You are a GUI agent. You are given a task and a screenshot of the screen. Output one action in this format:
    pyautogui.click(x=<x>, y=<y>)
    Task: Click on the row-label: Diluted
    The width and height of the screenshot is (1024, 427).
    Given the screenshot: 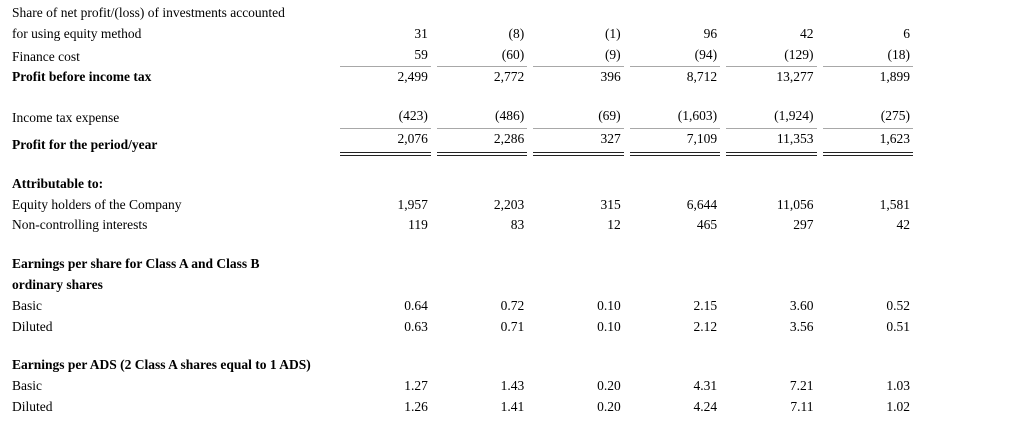 What is the action you would take?
    pyautogui.click(x=32, y=326)
    